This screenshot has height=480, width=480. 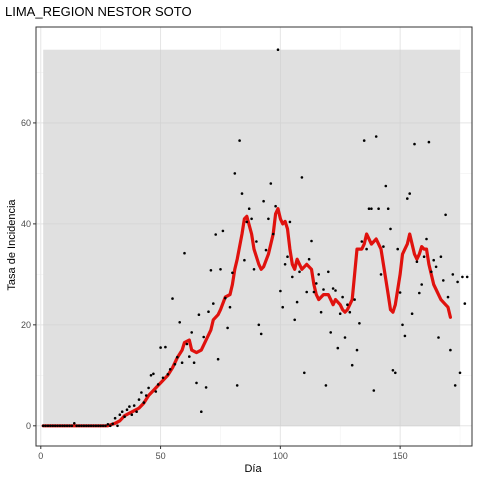 I want to click on chart-title: LIMA_REGION NESTOR SOTO, so click(x=98, y=11).